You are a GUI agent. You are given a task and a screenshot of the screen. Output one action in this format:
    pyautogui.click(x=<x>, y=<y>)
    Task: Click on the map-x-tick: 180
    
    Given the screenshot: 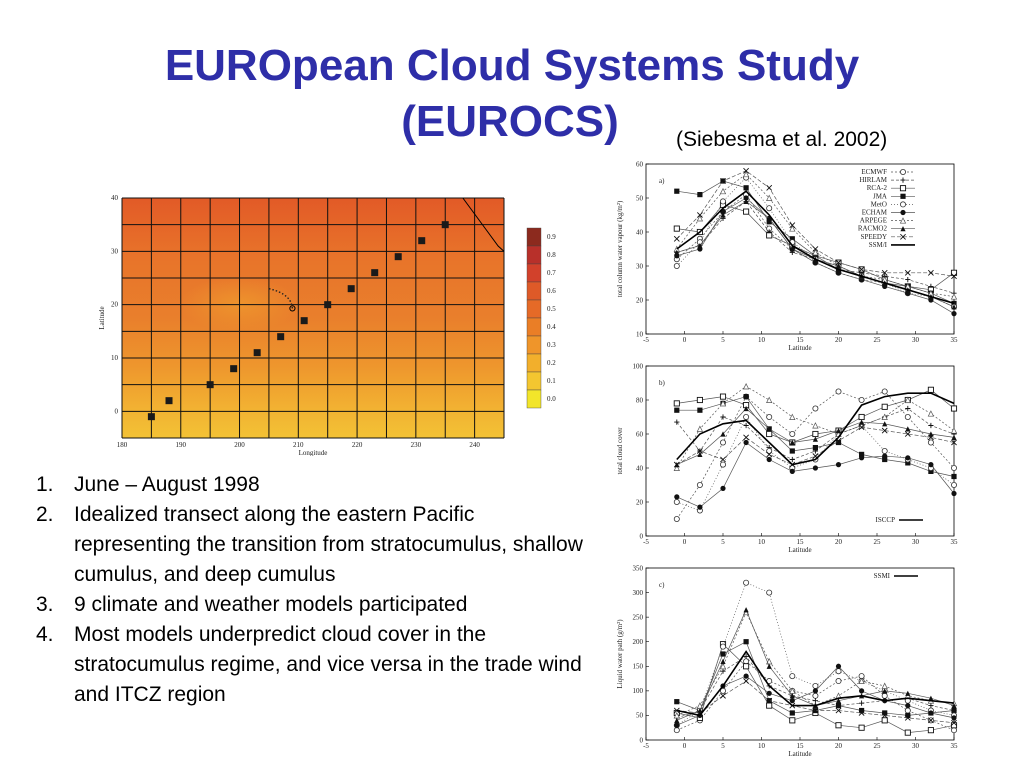 What is the action you would take?
    pyautogui.click(x=122, y=445)
    